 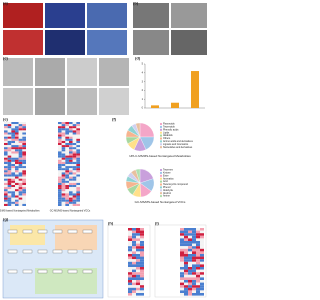 I want to click on legend-label: Ester, so click(x=166, y=175).